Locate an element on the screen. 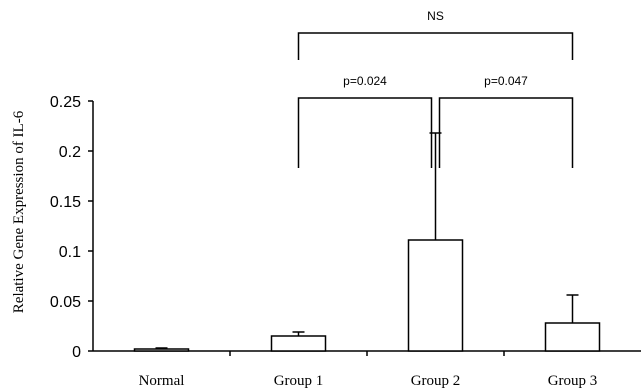 The height and width of the screenshot is (392, 641). y-tick-label: 0.25 is located at coordinates (65, 102).